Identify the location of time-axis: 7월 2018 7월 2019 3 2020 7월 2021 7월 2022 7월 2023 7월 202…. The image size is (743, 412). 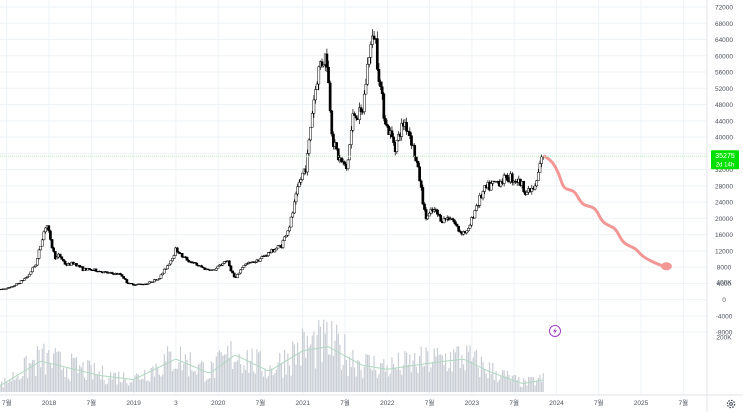
(345, 402).